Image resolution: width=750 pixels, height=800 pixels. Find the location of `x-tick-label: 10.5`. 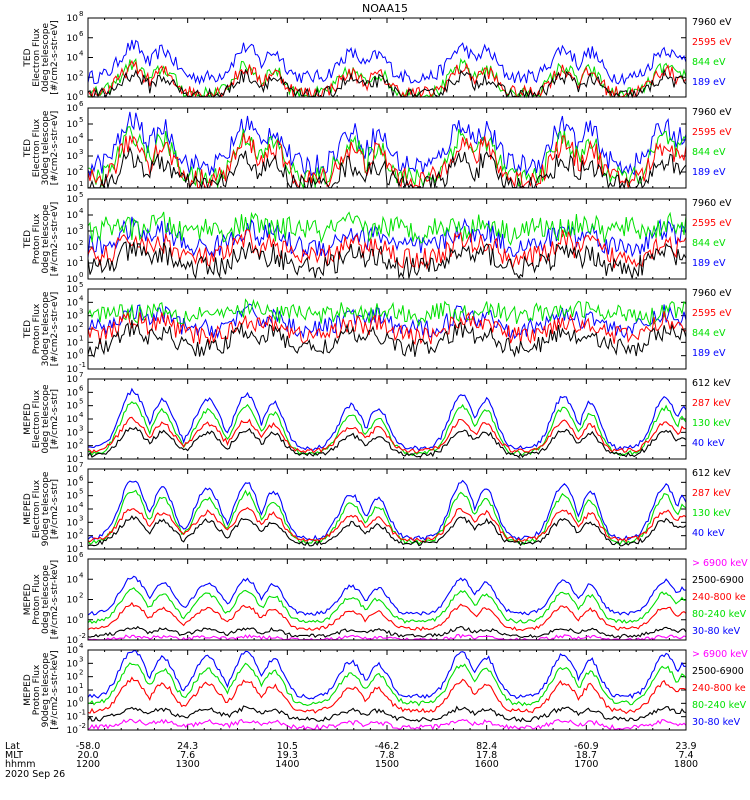

x-tick-label: 10.5 is located at coordinates (287, 746).